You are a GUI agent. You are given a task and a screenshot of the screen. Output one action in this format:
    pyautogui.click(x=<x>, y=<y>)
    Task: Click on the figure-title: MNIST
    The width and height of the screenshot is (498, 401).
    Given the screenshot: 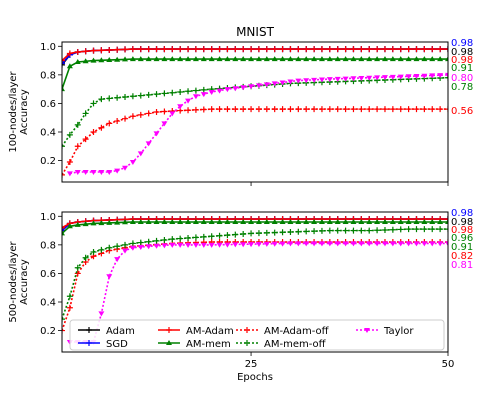 What is the action you would take?
    pyautogui.click(x=255, y=32)
    